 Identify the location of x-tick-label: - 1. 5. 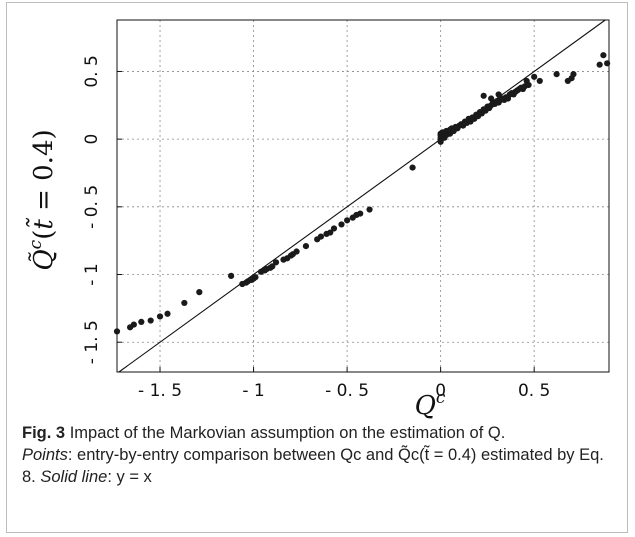
(160, 391).